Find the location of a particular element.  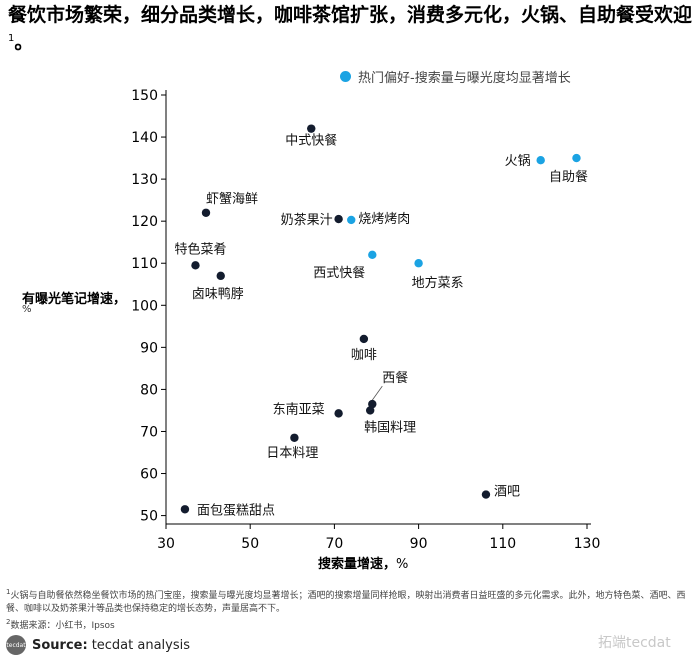

x-tick-label: 90 is located at coordinates (419, 544).